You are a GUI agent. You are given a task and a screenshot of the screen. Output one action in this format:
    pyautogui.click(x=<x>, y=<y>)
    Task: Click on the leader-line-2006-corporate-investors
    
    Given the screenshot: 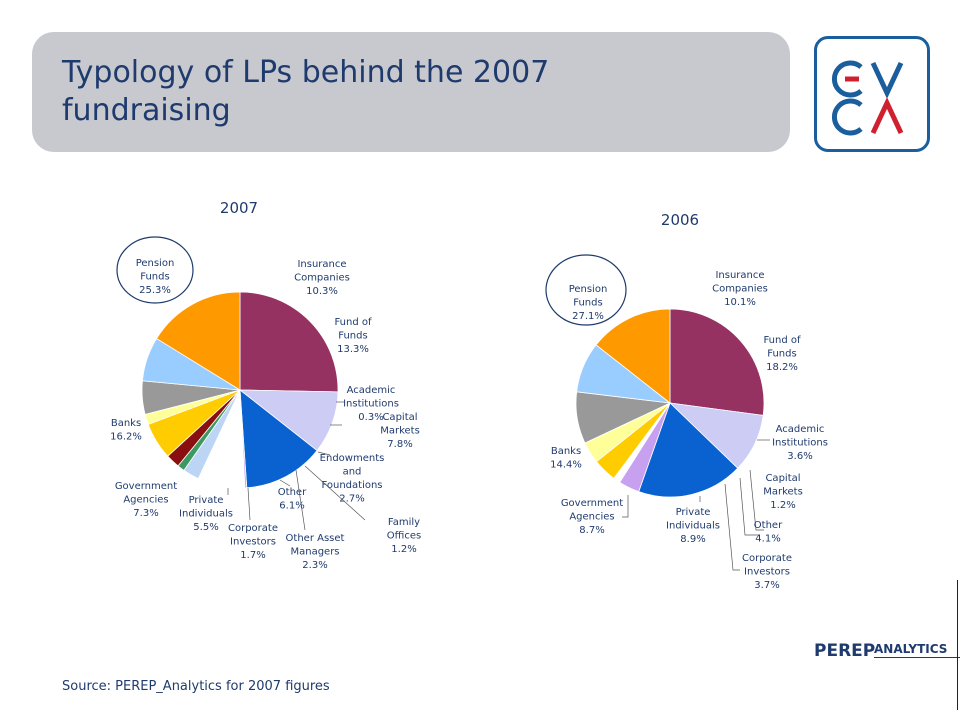 What is the action you would take?
    pyautogui.click(x=732, y=527)
    